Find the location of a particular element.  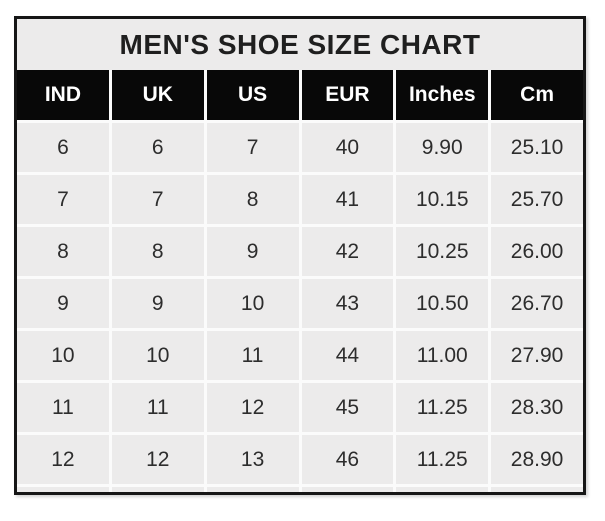

table-cell: 40 is located at coordinates (347, 147).